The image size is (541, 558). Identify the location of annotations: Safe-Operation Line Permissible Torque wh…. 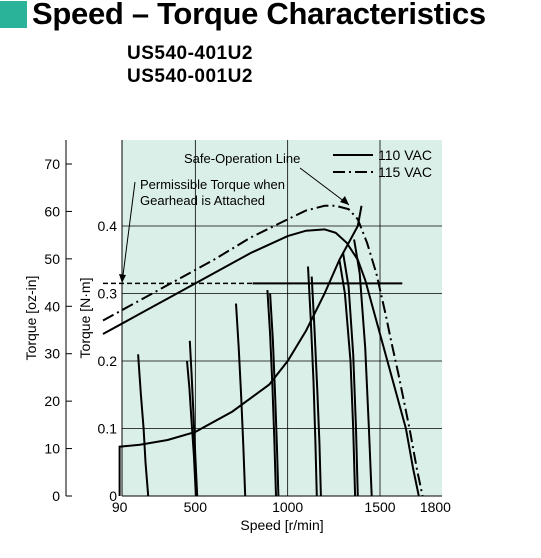
(234, 217).